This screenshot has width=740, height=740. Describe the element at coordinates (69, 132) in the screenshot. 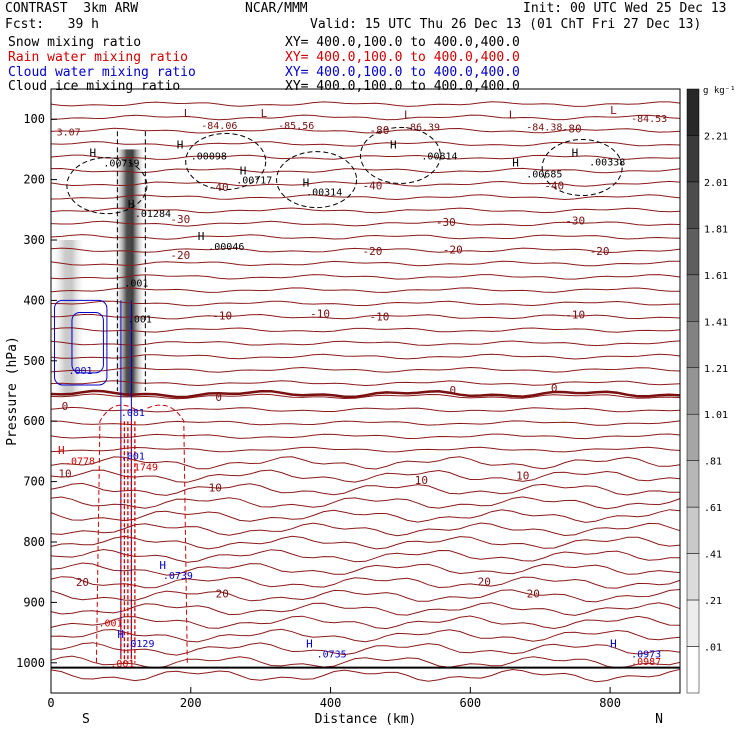

I see `extremum-value: 3.07` at that location.